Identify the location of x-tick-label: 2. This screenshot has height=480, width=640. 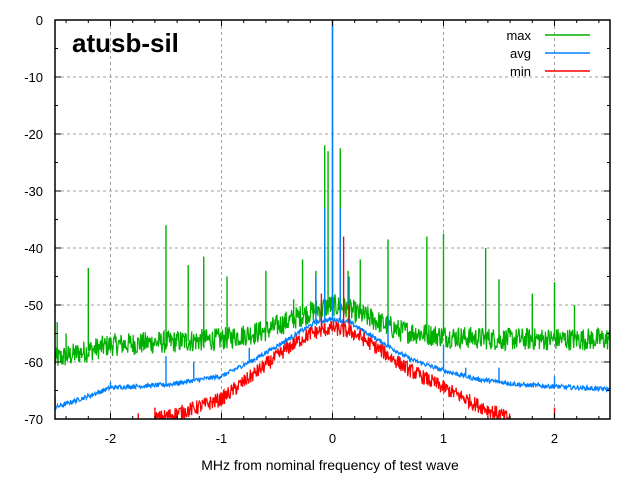
(554, 438).